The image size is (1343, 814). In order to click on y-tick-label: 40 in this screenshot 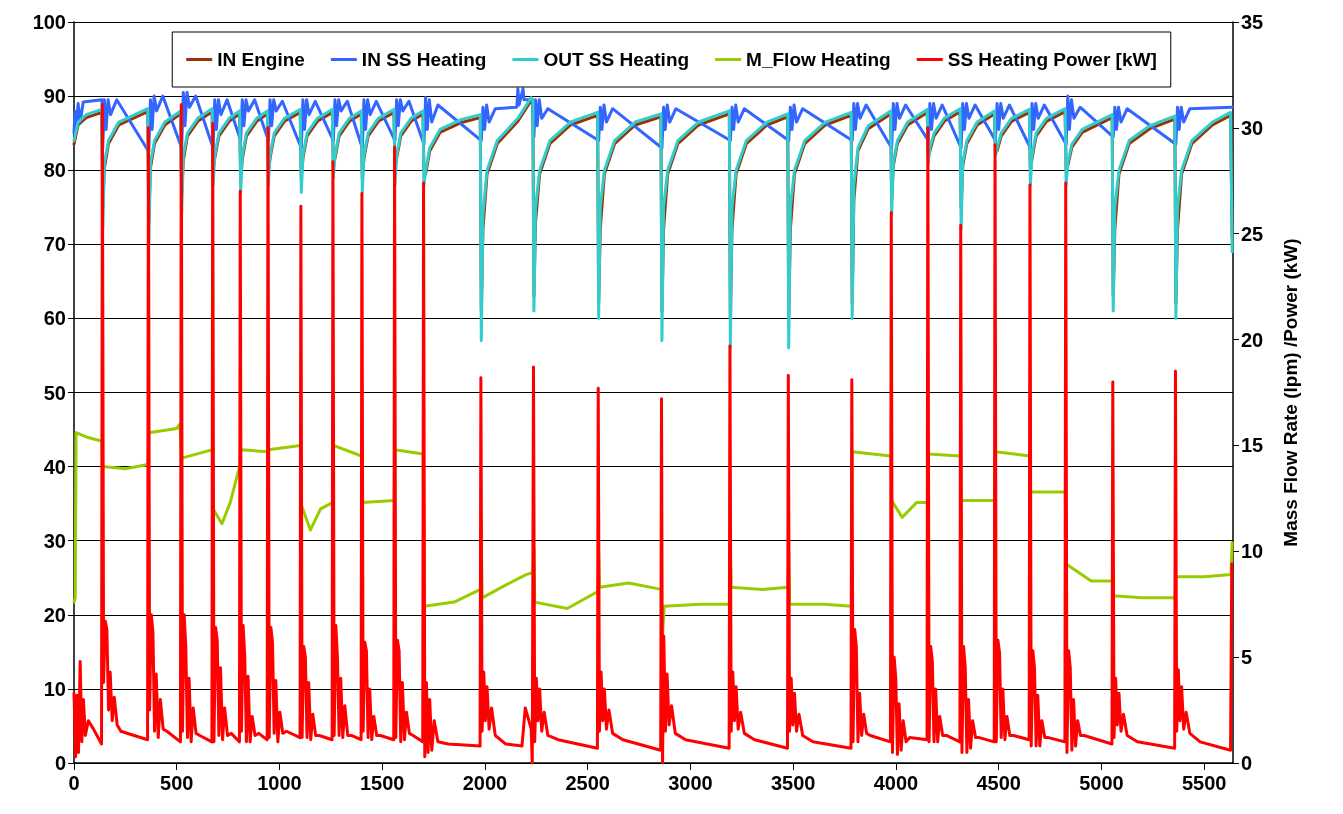, I will do `click(54, 466)`.